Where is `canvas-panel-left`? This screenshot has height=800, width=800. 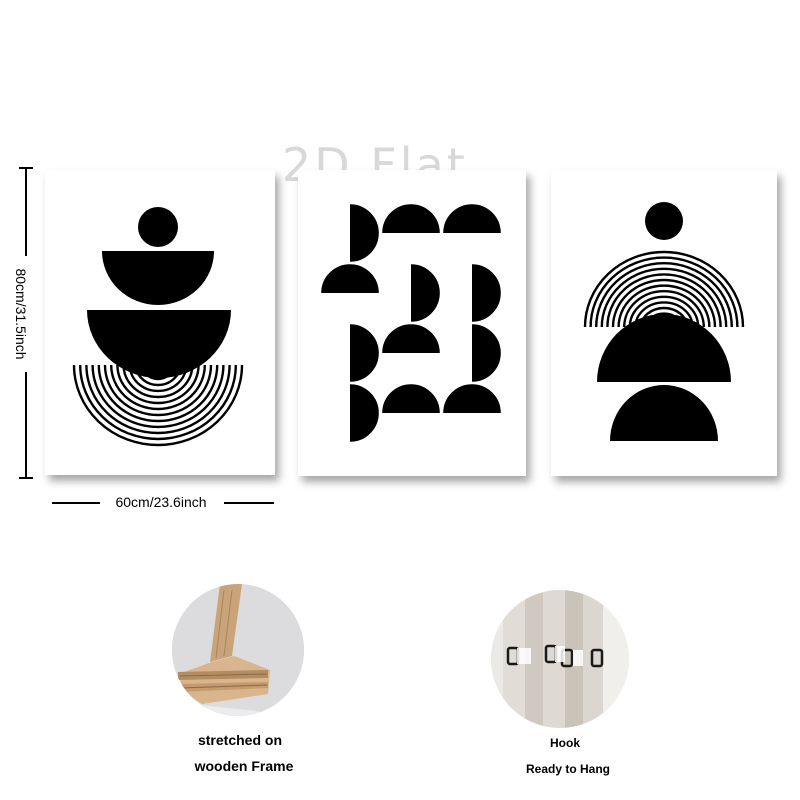 canvas-panel-left is located at coordinates (160, 322).